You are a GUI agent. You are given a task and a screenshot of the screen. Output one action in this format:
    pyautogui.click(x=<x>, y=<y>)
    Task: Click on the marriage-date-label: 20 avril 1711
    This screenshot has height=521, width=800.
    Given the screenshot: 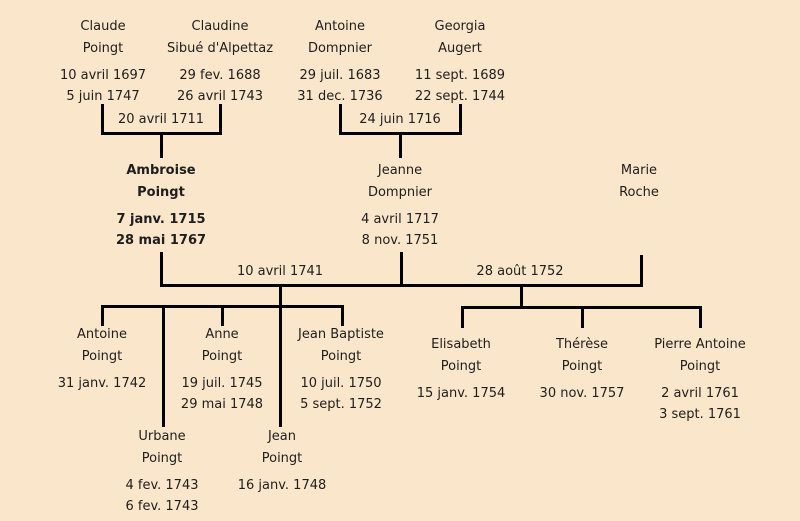 What is the action you would take?
    pyautogui.click(x=161, y=119)
    